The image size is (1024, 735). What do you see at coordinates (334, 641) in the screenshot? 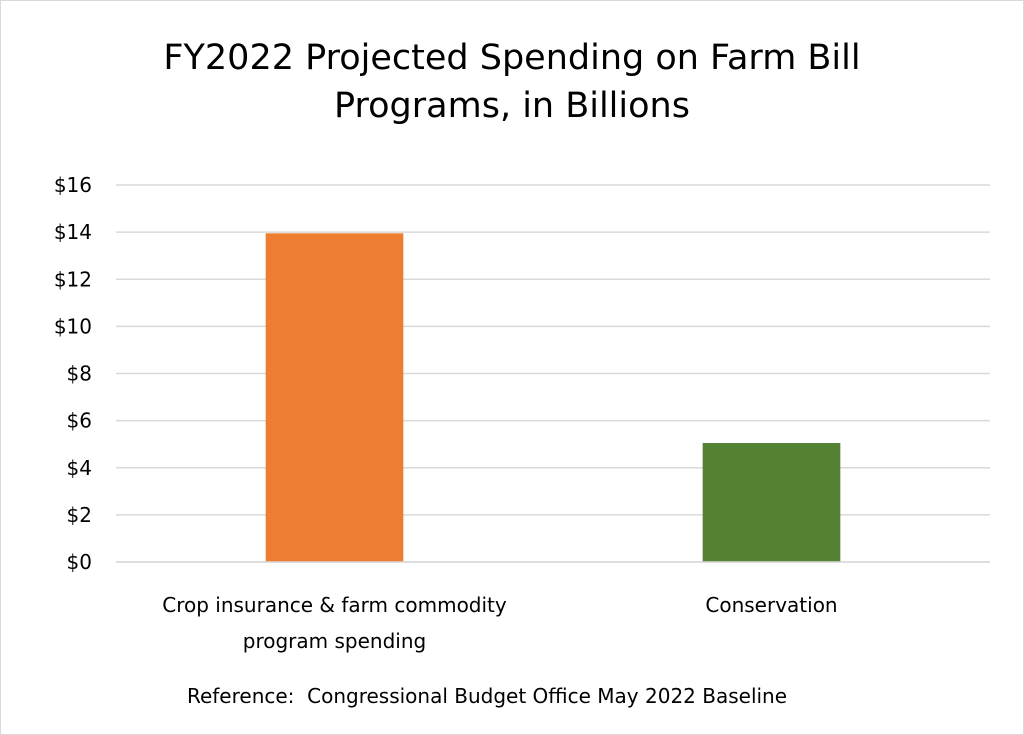
I see `x-category-label: program spending` at bounding box center [334, 641].